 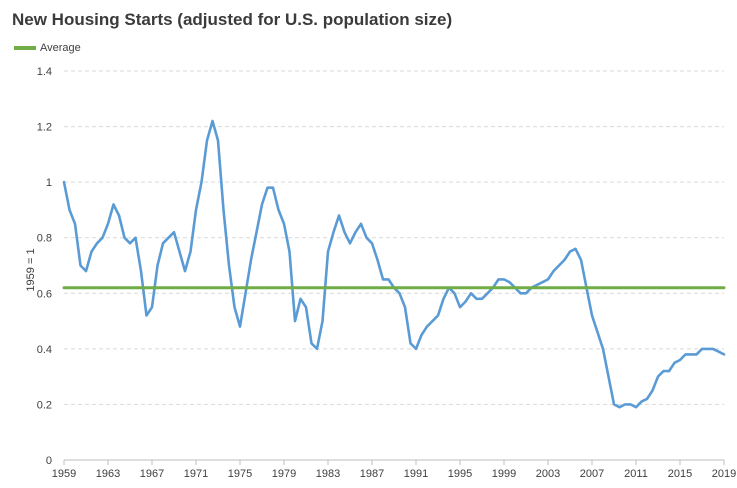 I want to click on legend-label-average: Average, so click(x=60, y=48).